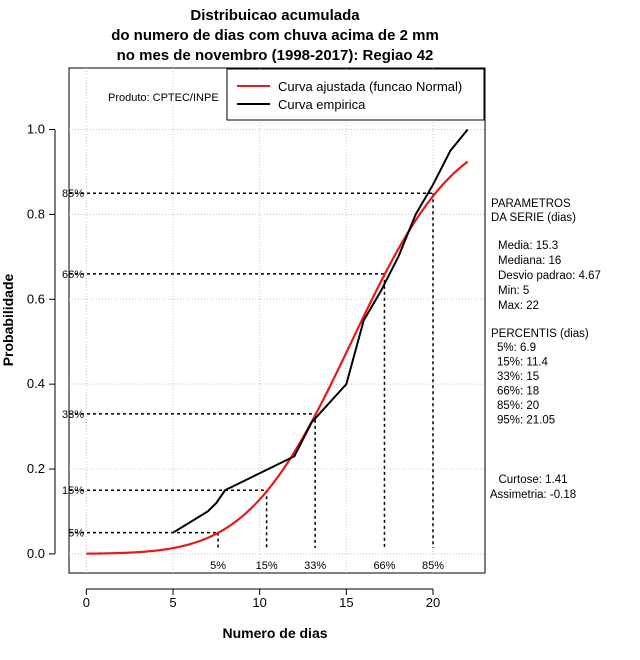 Image resolution: width=640 pixels, height=660 pixels. What do you see at coordinates (531, 204) in the screenshot?
I see `parameters-heading: PARAMETROS` at bounding box center [531, 204].